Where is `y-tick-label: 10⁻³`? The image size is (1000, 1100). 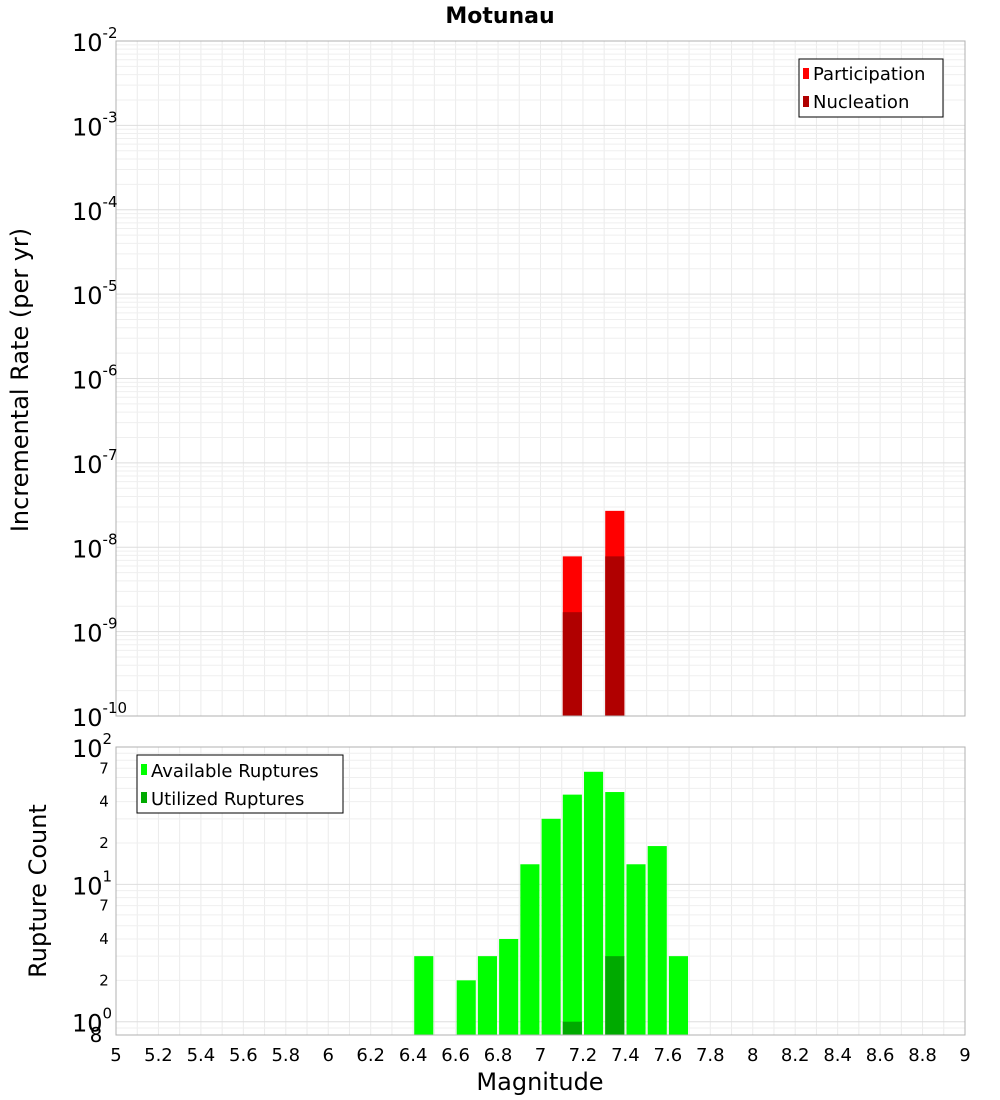 y-tick-label: 10⁻³ is located at coordinates (95, 124).